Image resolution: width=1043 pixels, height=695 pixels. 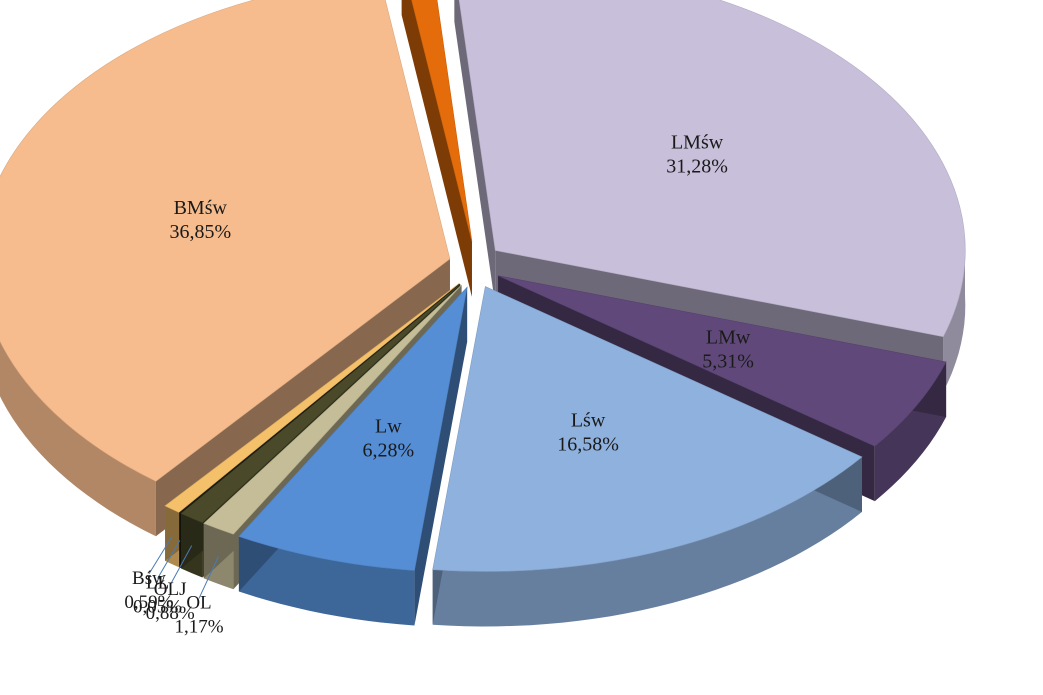 What do you see at coordinates (170, 589) in the screenshot?
I see `category-label-OLJ: OLJ` at bounding box center [170, 589].